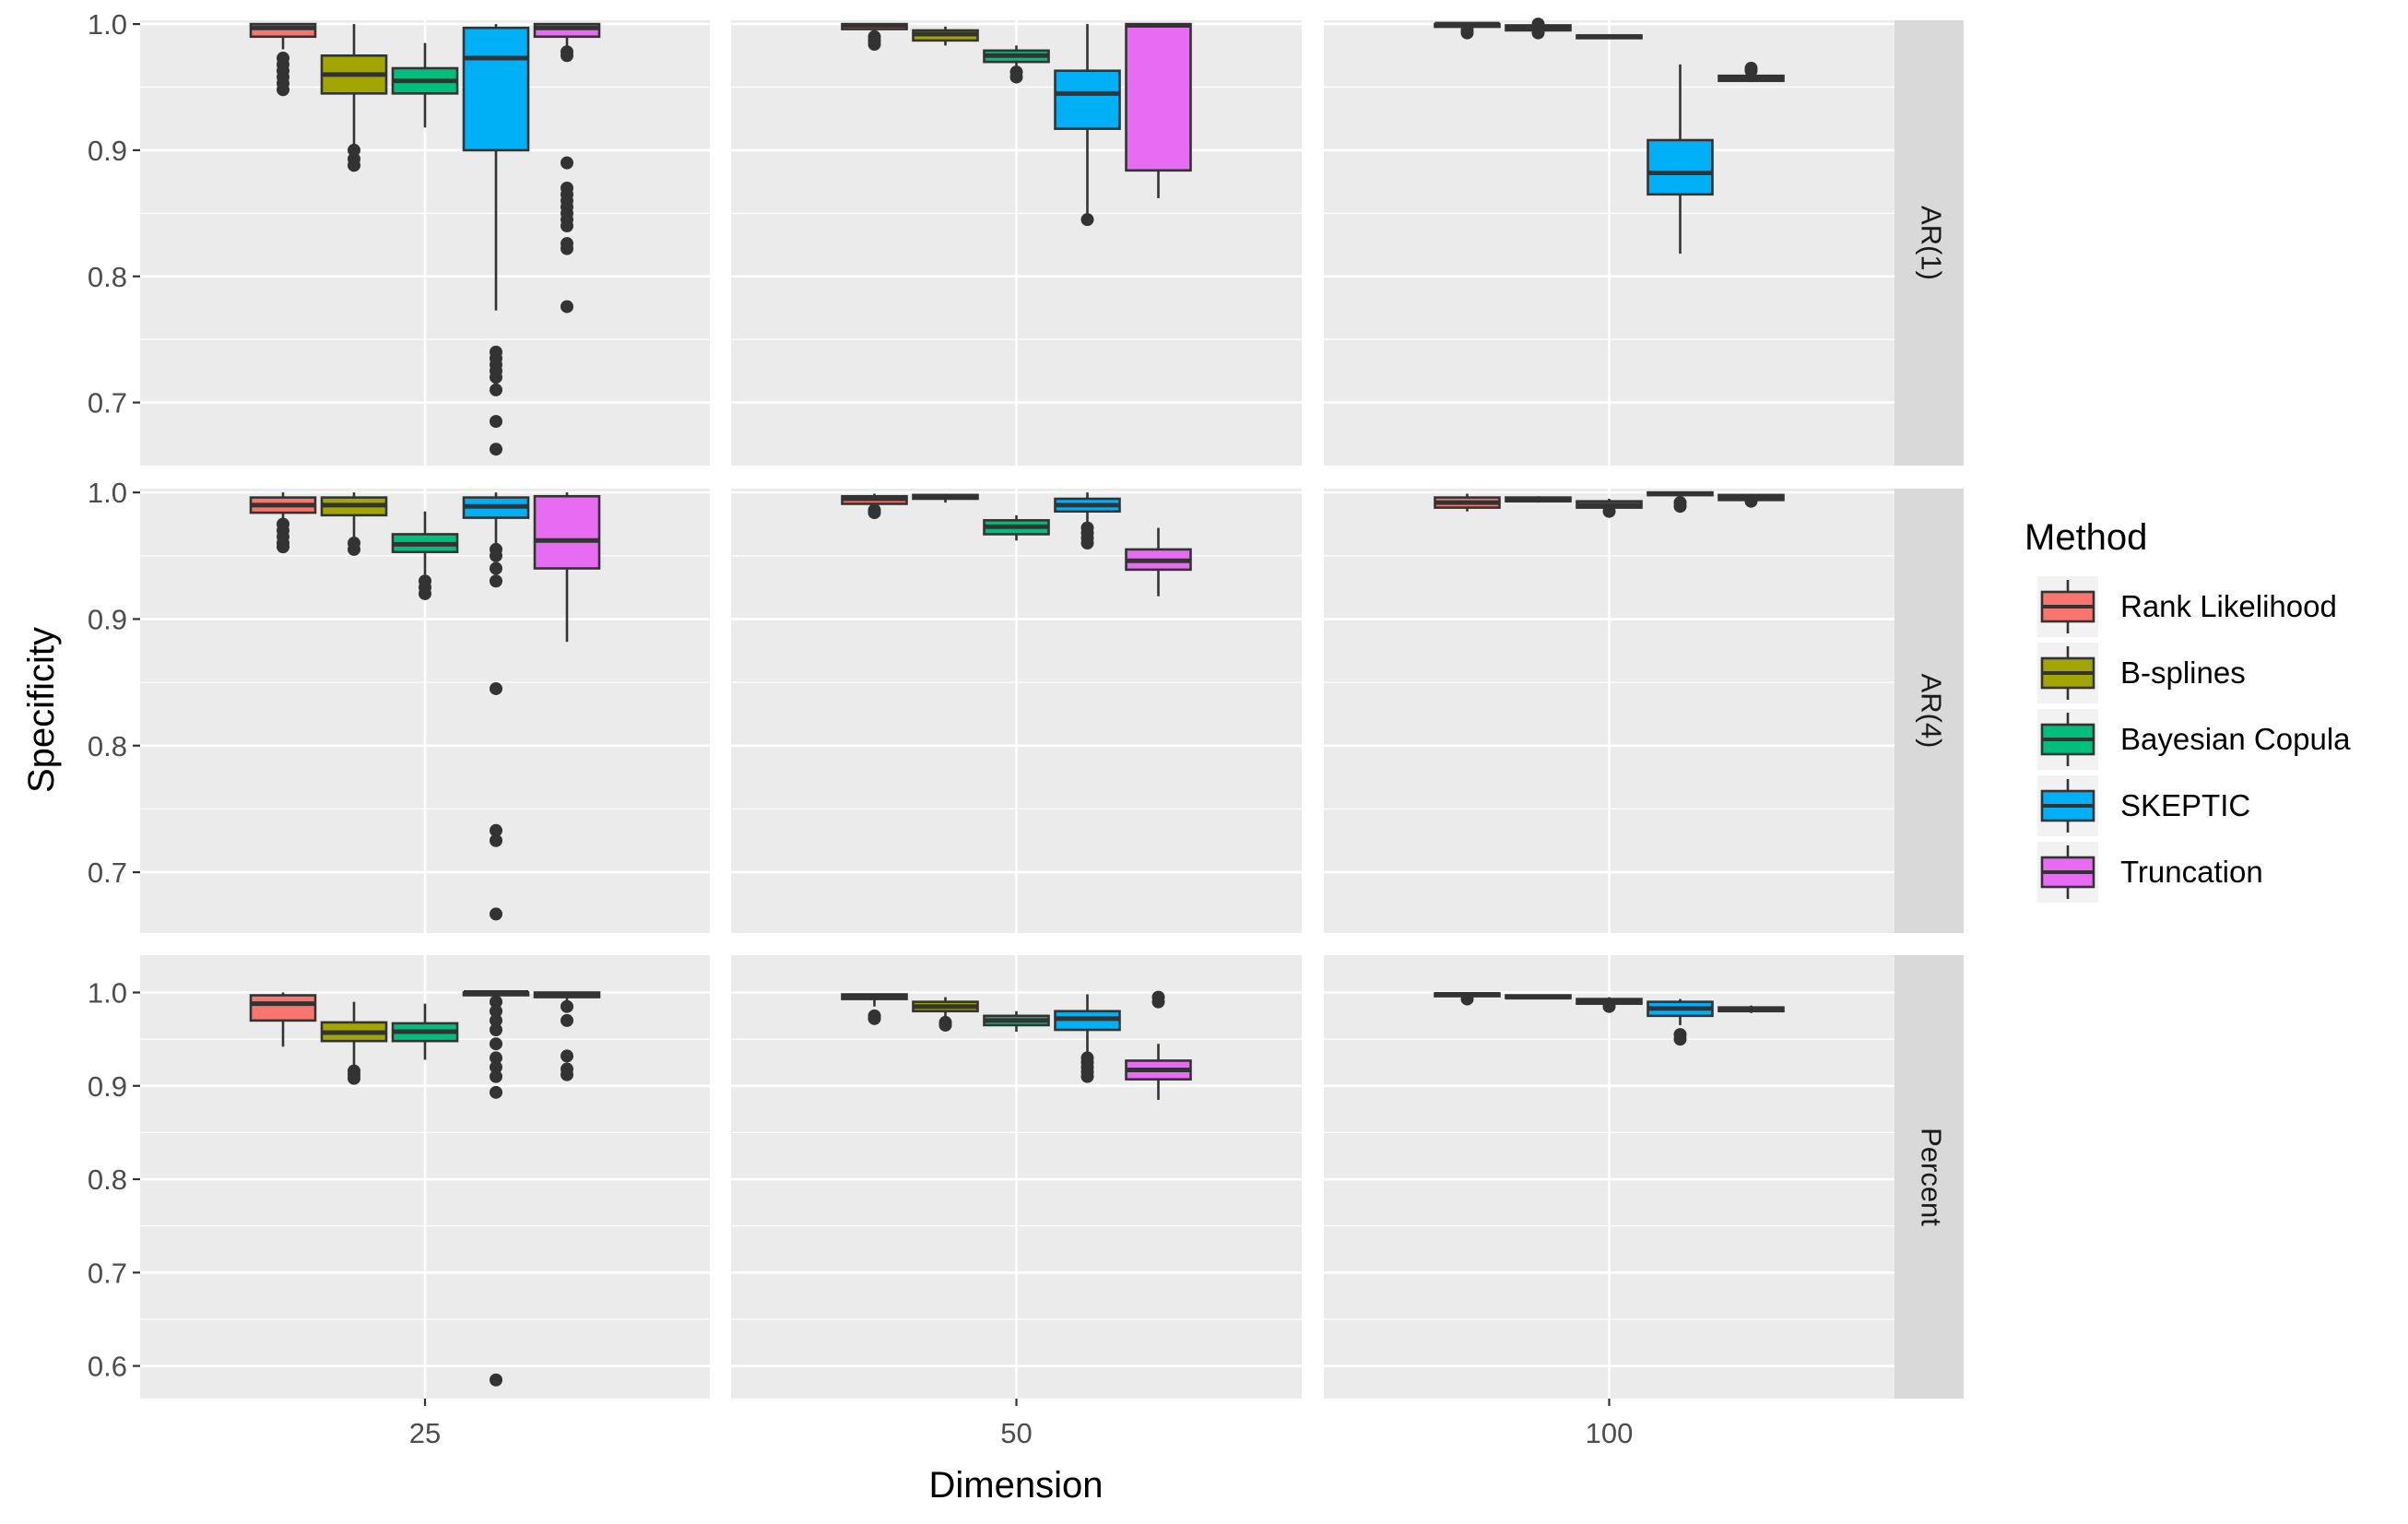 This screenshot has width=2408, height=1524. I want to click on y-axis-title: Specificity, so click(42, 710).